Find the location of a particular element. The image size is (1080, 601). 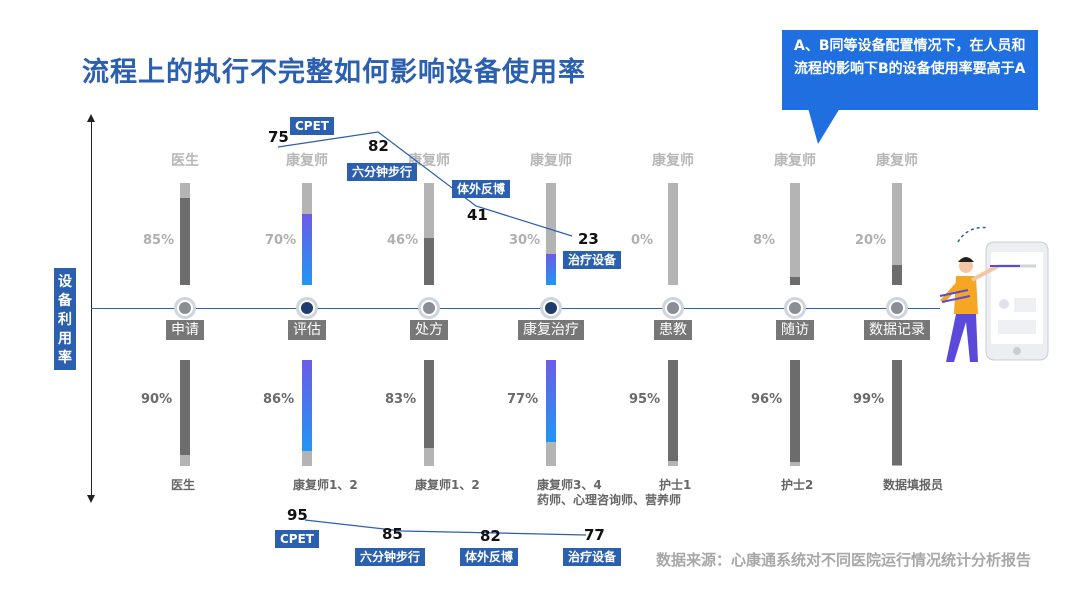

hospital-b-equipment-value: 82 is located at coordinates (490, 536).